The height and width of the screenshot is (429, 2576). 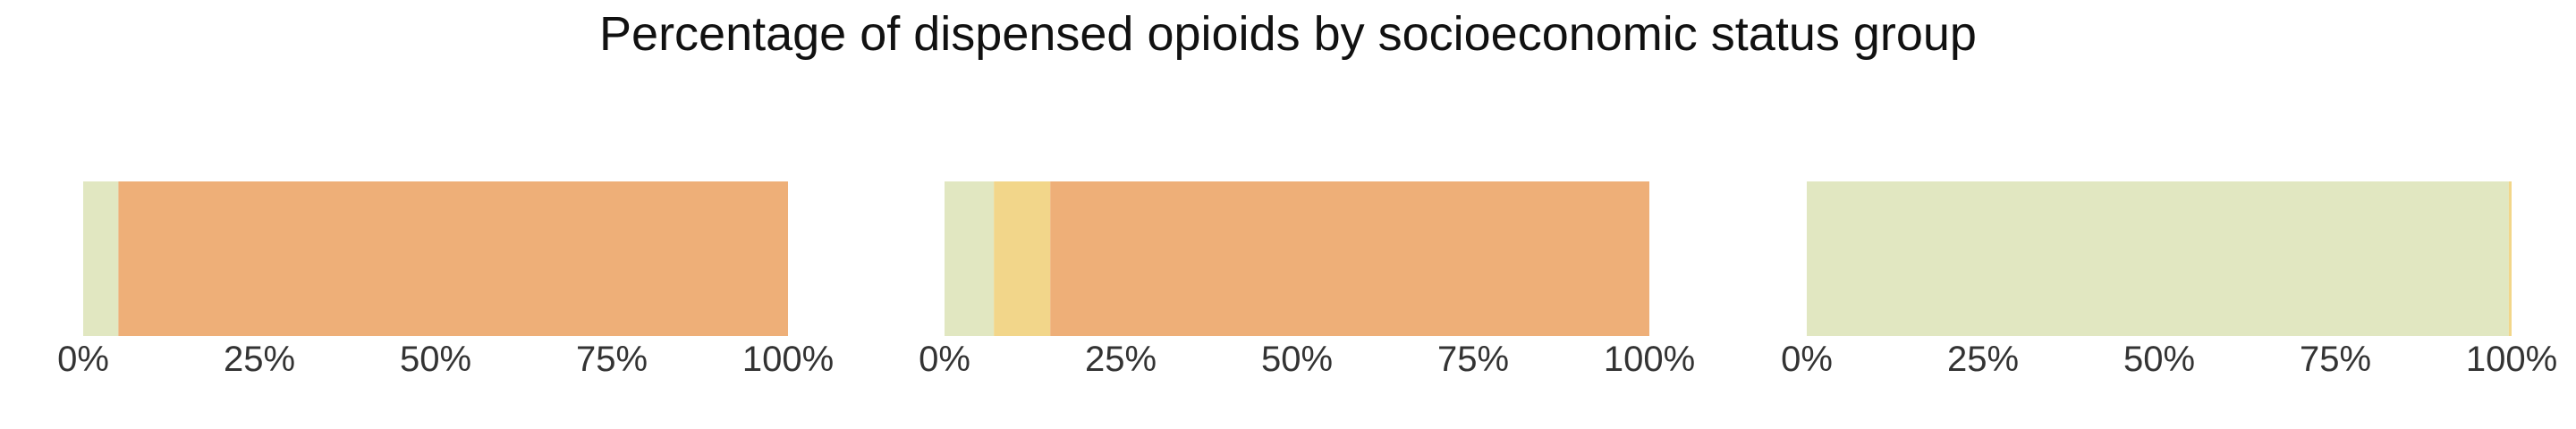 I want to click on x-tick-label-panel2: 0%, so click(x=944, y=359).